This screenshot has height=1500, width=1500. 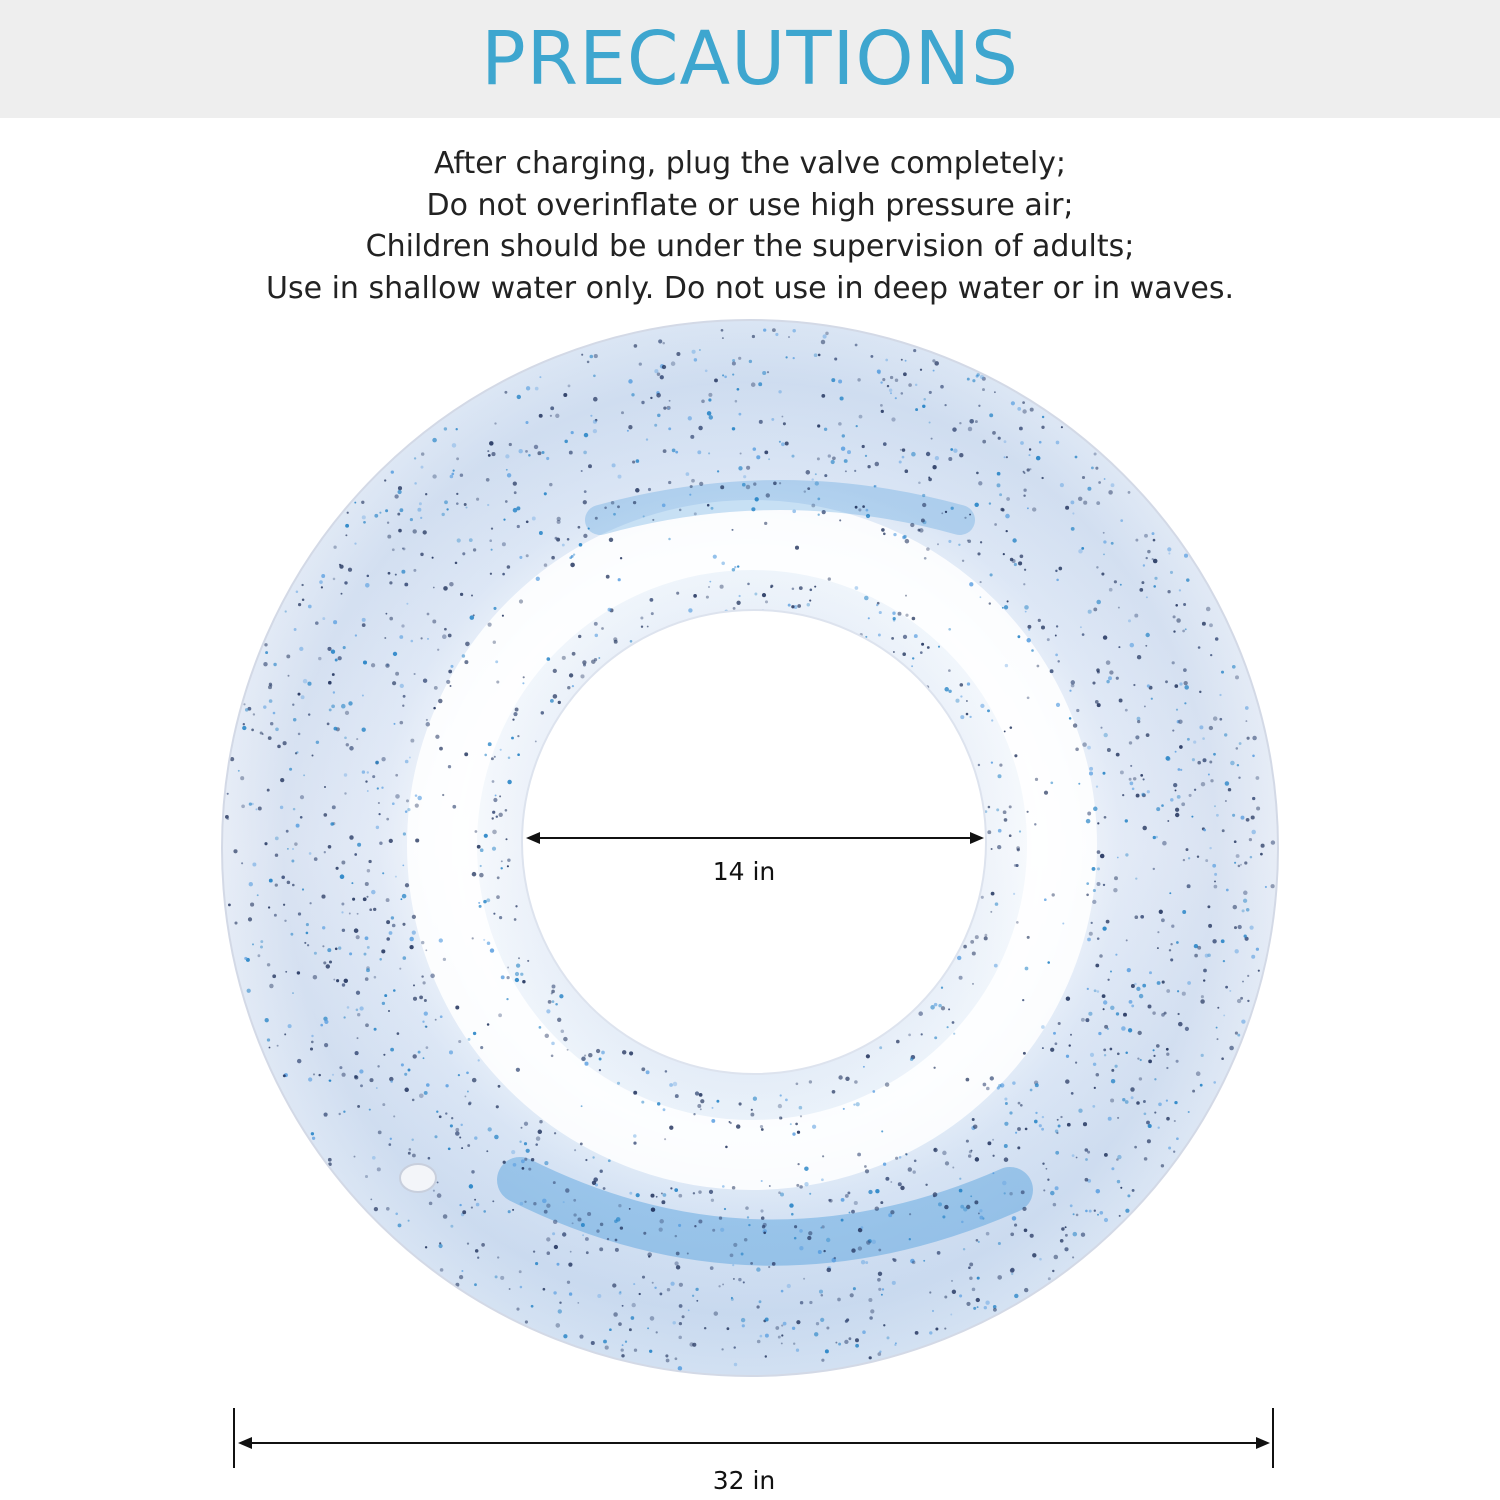 What do you see at coordinates (755, 838) in the screenshot?
I see `inner-diameter-arrow` at bounding box center [755, 838].